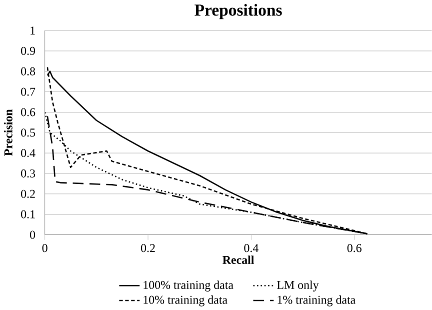 This screenshot has width=432, height=310. I want to click on legend-label: 100% training data, so click(189, 286).